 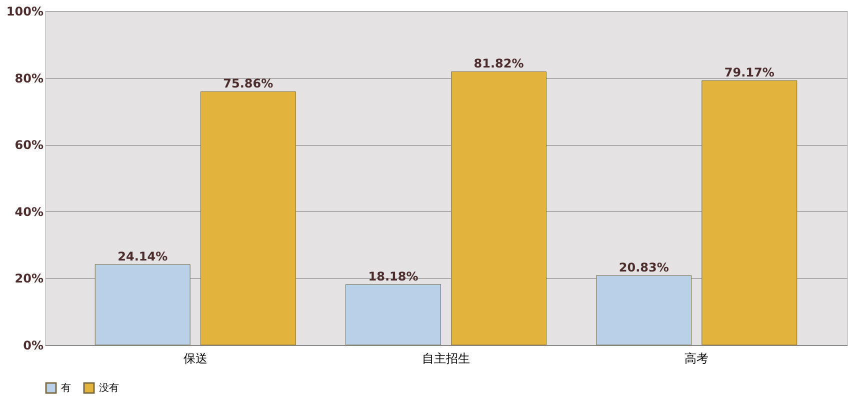 I want to click on data-label: 18.18%, so click(x=393, y=276).